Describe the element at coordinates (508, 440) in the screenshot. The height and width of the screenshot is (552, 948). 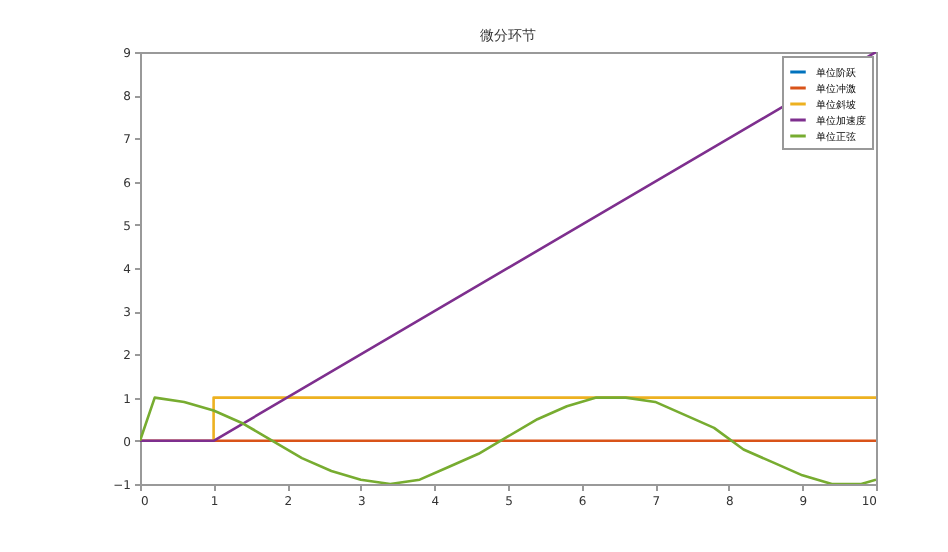
I see `line-series` at that location.